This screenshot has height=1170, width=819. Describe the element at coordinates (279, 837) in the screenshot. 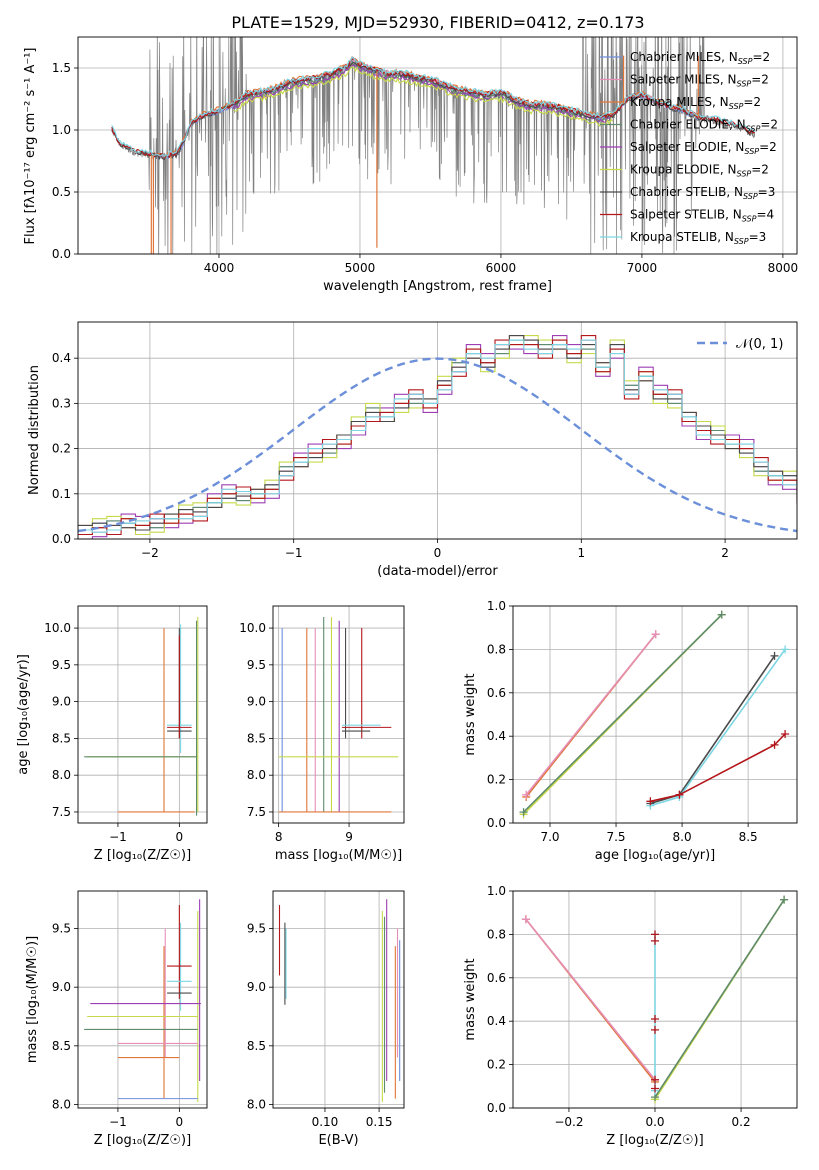

I see `agem-xtick-label: 8` at that location.